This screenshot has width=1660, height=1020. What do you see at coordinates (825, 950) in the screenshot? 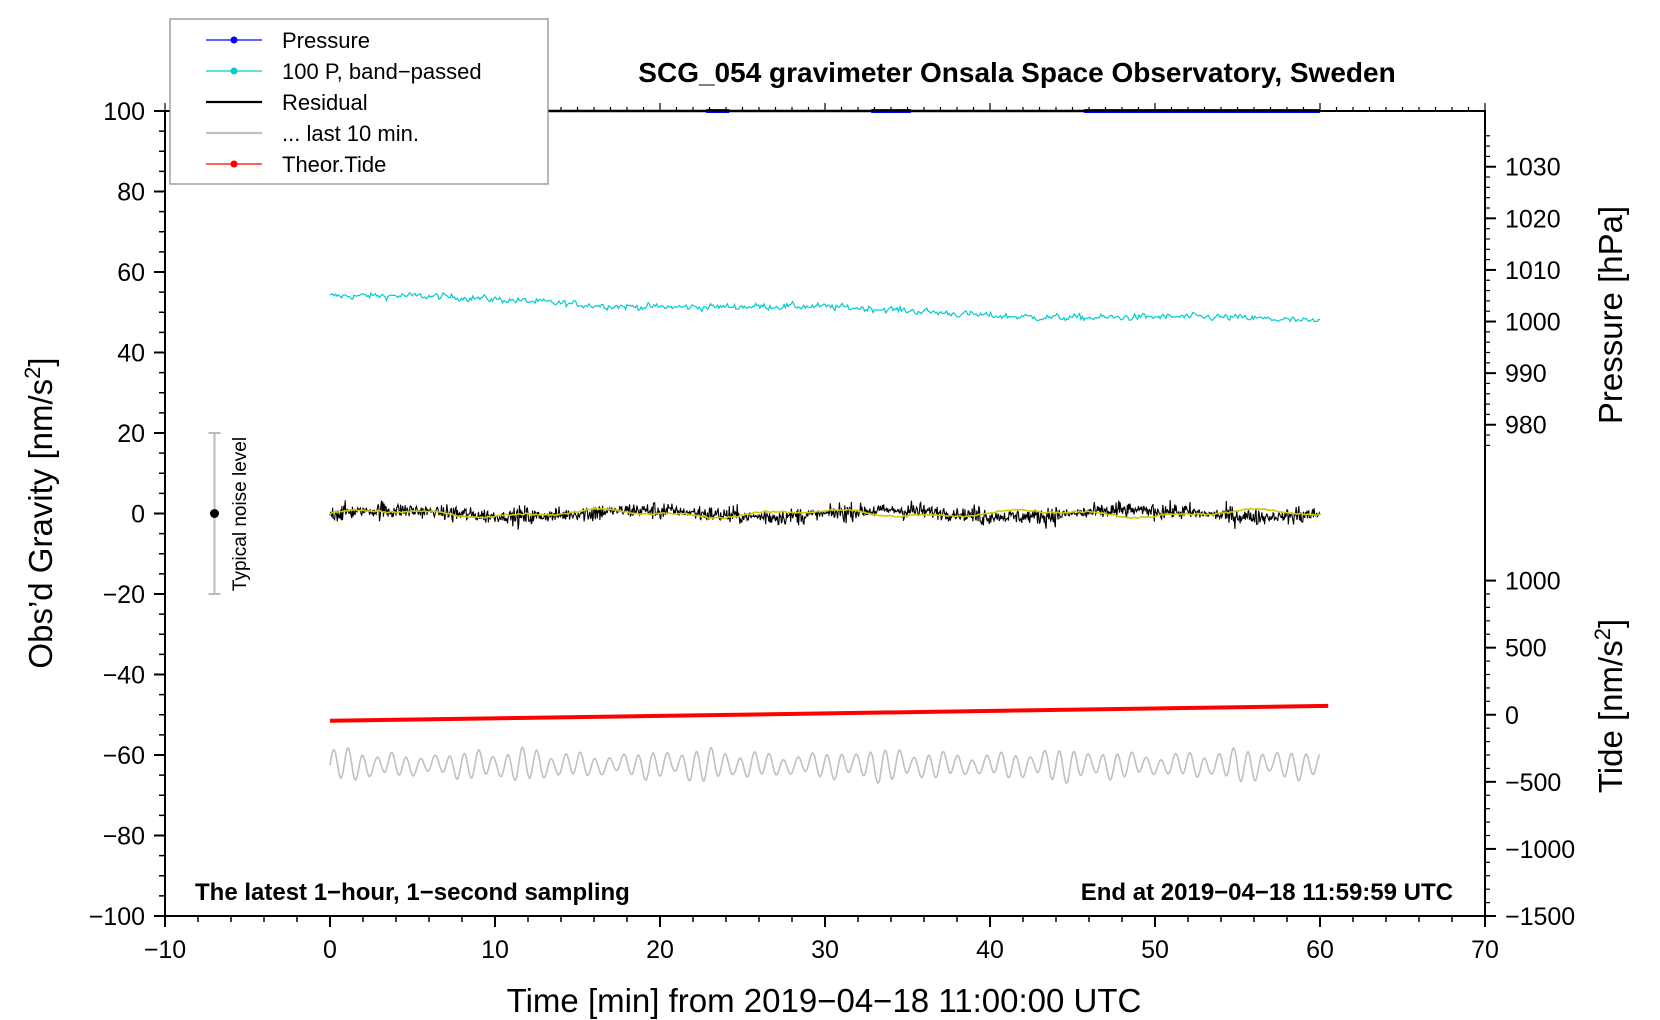
I see `x-tick-label: 30` at bounding box center [825, 950].